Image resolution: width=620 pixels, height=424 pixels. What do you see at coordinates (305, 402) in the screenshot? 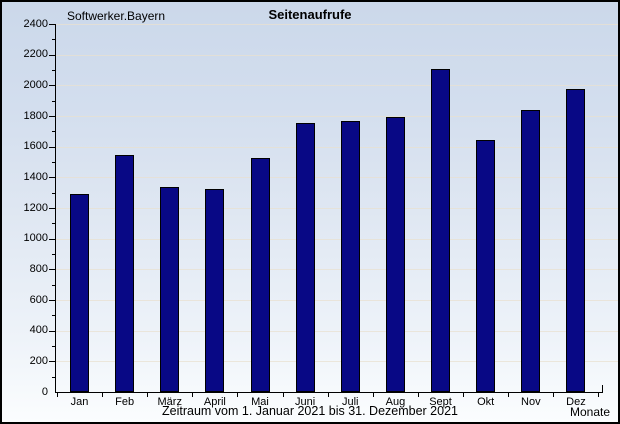
I see `x-axis-category-label: Juni` at bounding box center [305, 402].